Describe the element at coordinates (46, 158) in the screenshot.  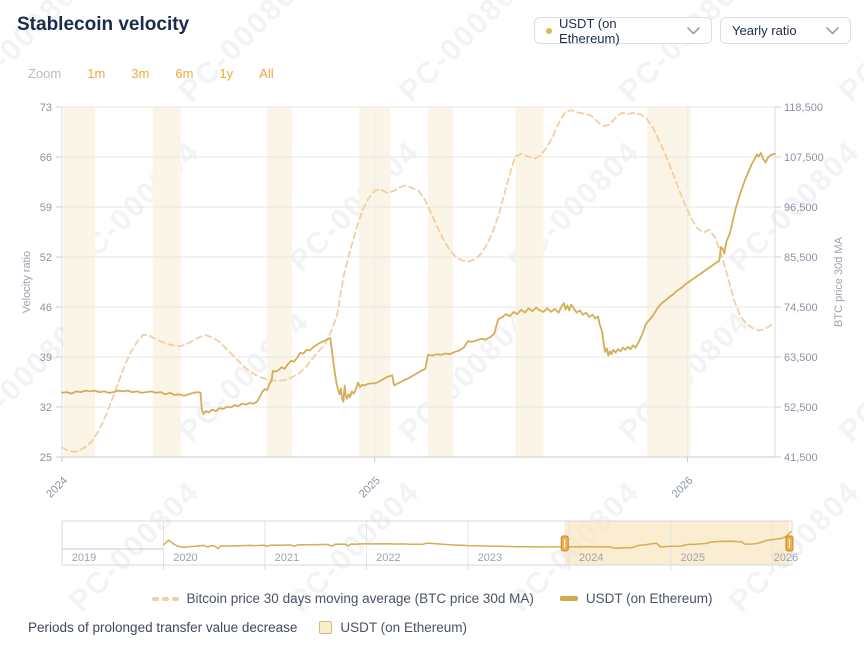
I see `y-left-tick-label: 66` at that location.